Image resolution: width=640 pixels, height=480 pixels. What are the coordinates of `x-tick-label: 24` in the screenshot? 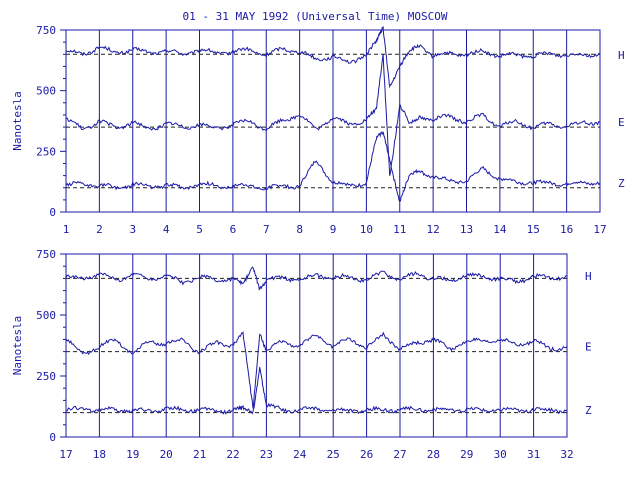 It's located at (300, 454).